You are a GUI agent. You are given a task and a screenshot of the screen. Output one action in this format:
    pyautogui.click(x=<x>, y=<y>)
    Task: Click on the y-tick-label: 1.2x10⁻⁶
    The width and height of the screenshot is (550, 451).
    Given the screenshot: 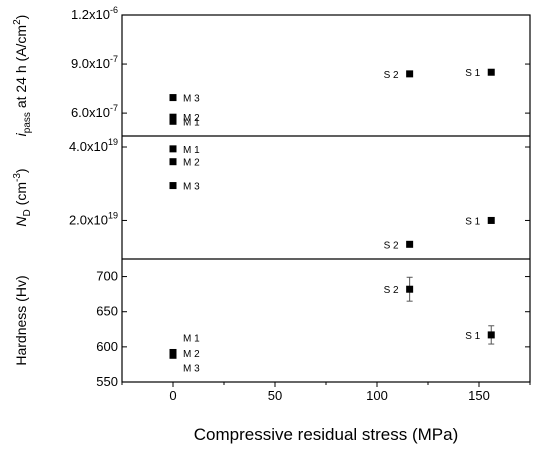 What is the action you would take?
    pyautogui.click(x=94, y=13)
    